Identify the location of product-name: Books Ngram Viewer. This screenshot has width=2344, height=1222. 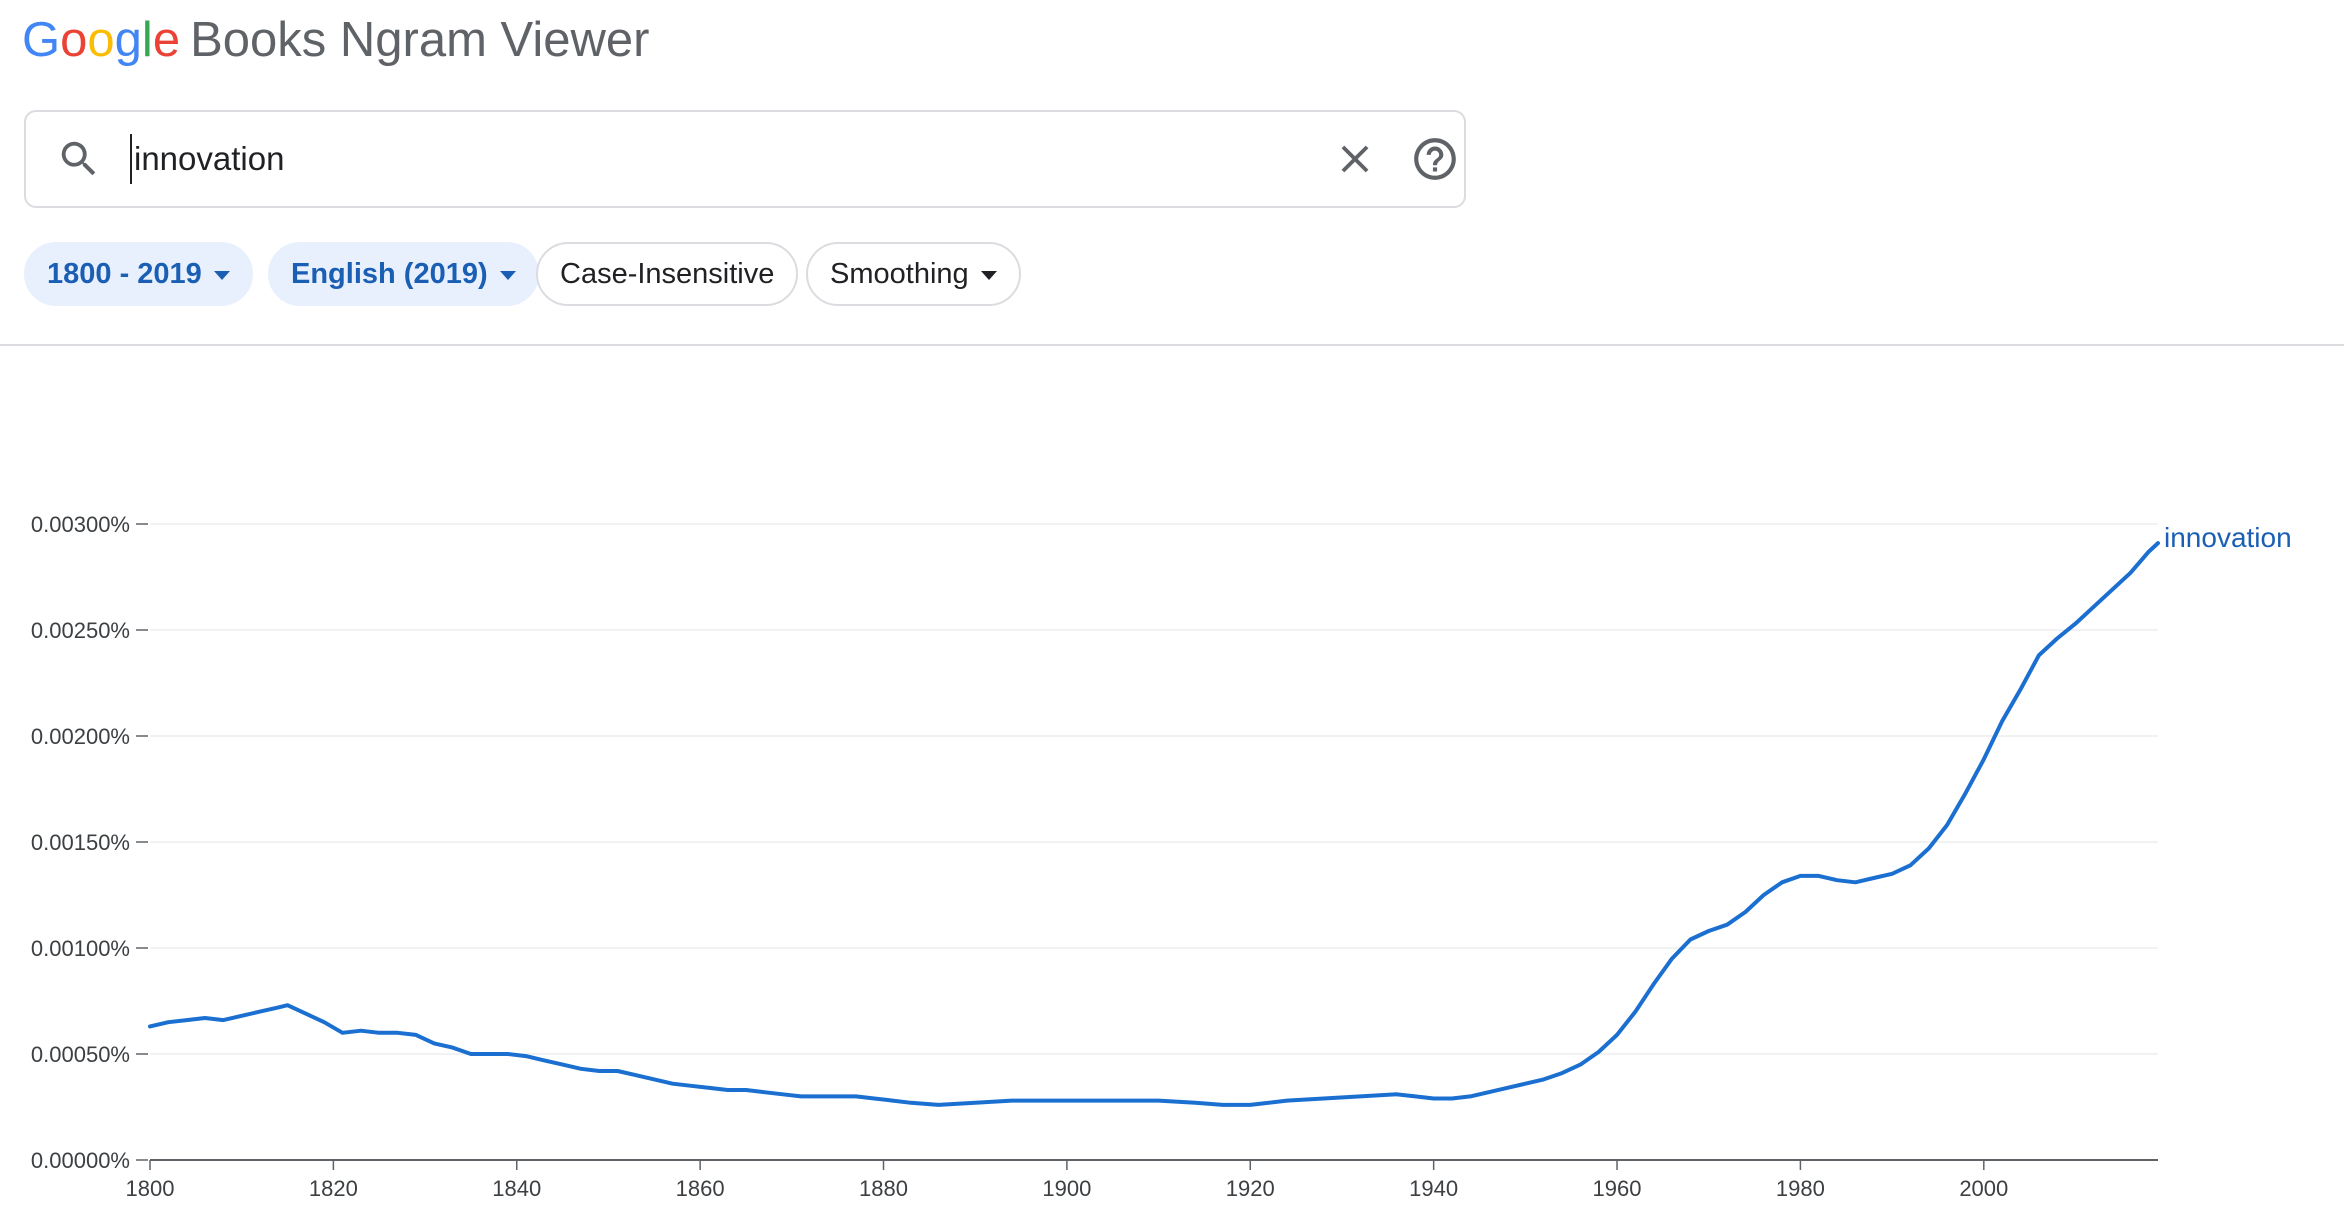
(420, 40).